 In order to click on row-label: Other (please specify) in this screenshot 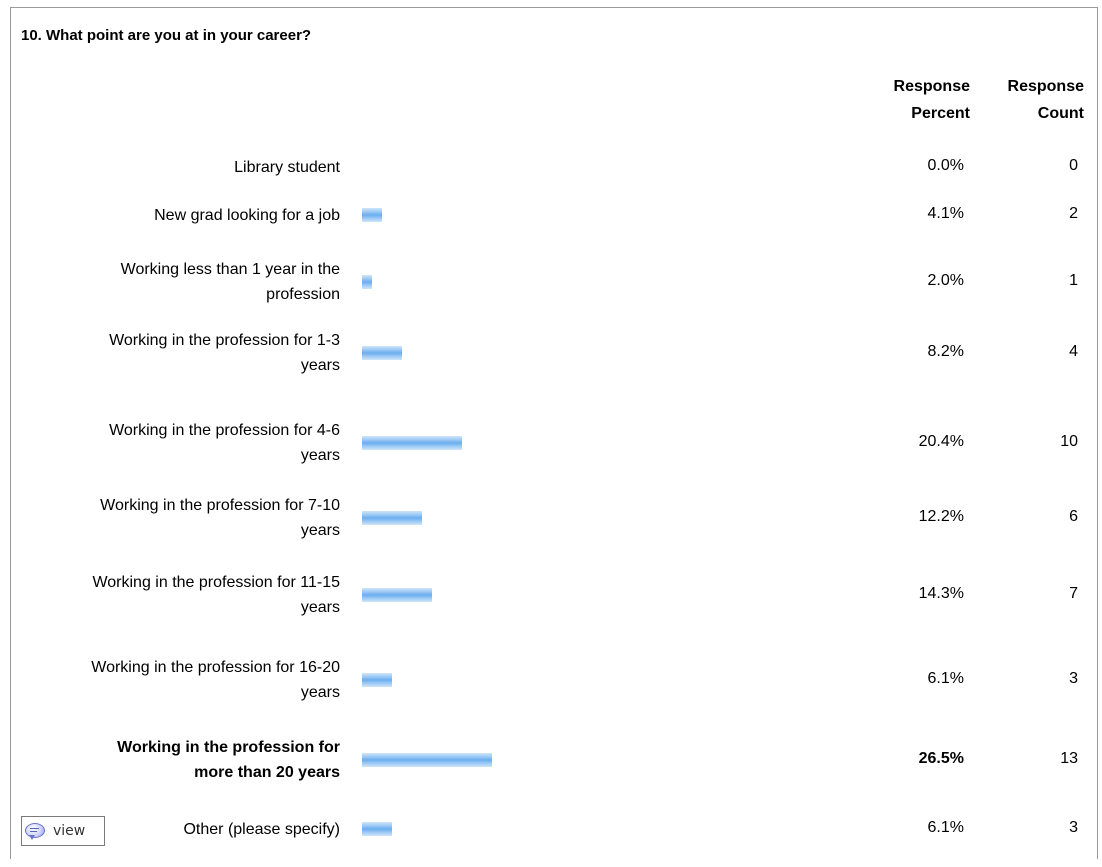, I will do `click(175, 829)`.